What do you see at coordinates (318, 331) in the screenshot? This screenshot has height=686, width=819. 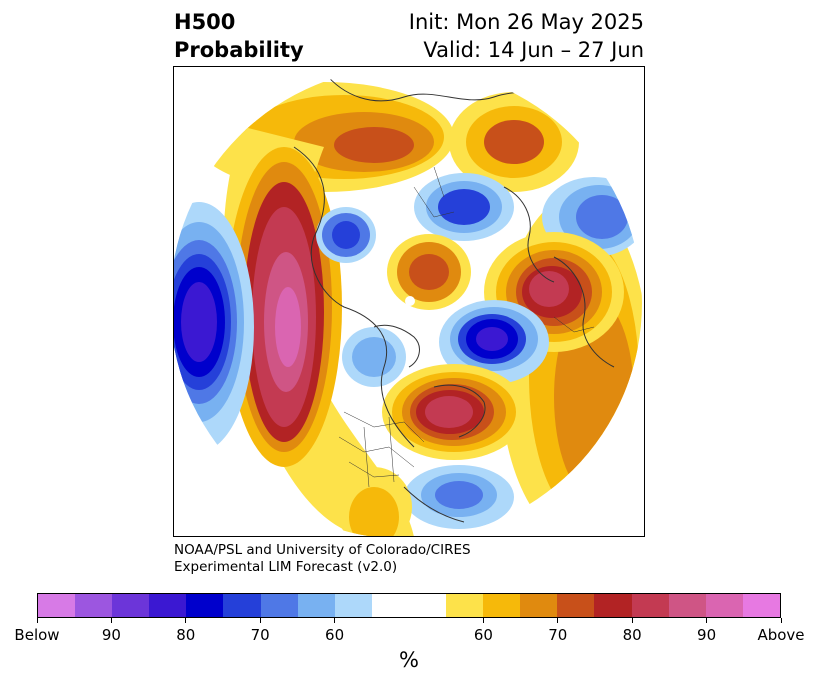 I see `anomaly-western-north-america-above` at bounding box center [318, 331].